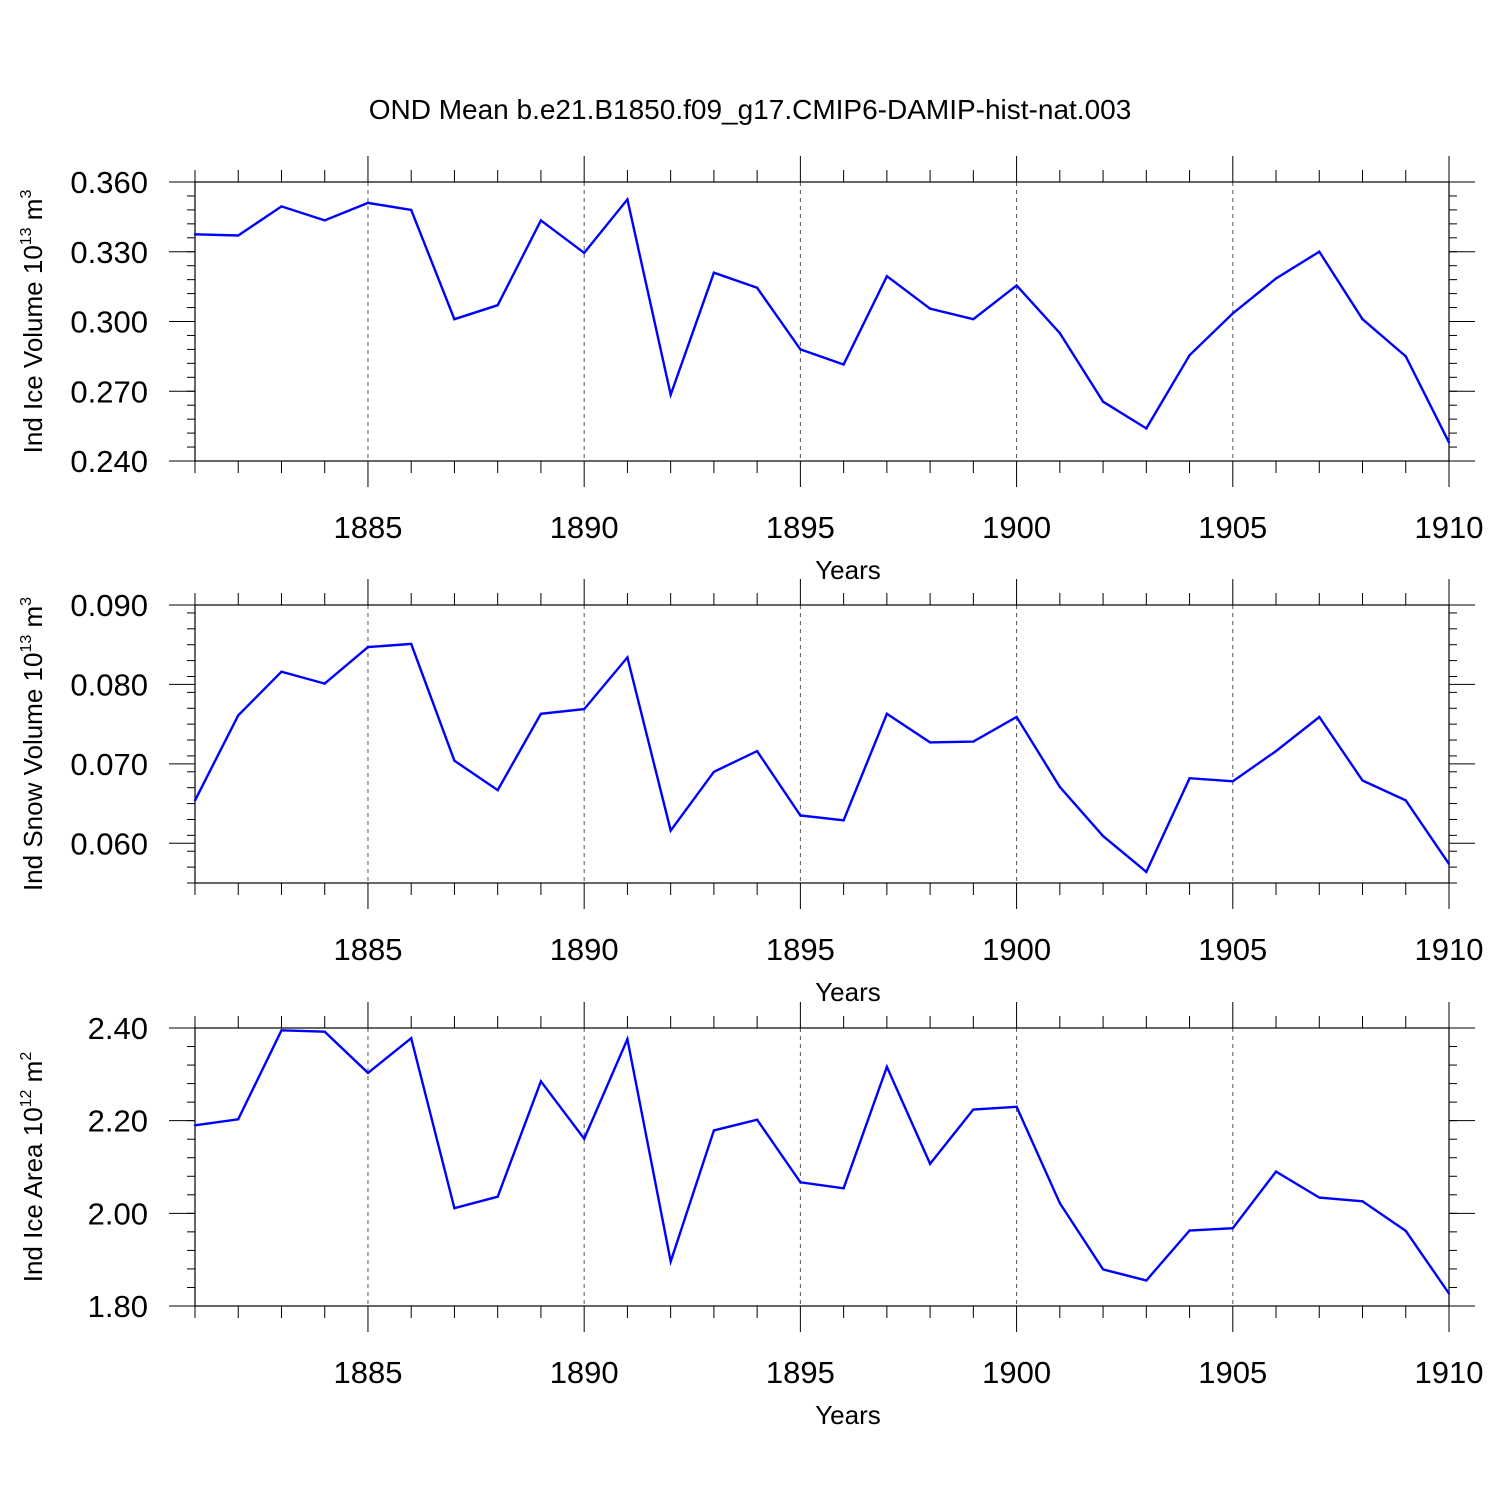  Describe the element at coordinates (33, 772) in the screenshot. I see `y-axis-label-text: Ind Snow Volume 10` at that location.